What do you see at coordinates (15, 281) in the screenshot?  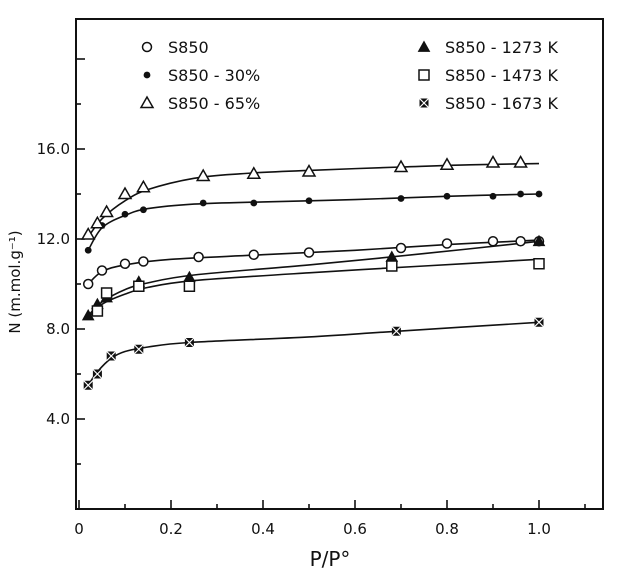 I see `y-axis-title: N (m.mol.g⁻¹)` at bounding box center [15, 281].